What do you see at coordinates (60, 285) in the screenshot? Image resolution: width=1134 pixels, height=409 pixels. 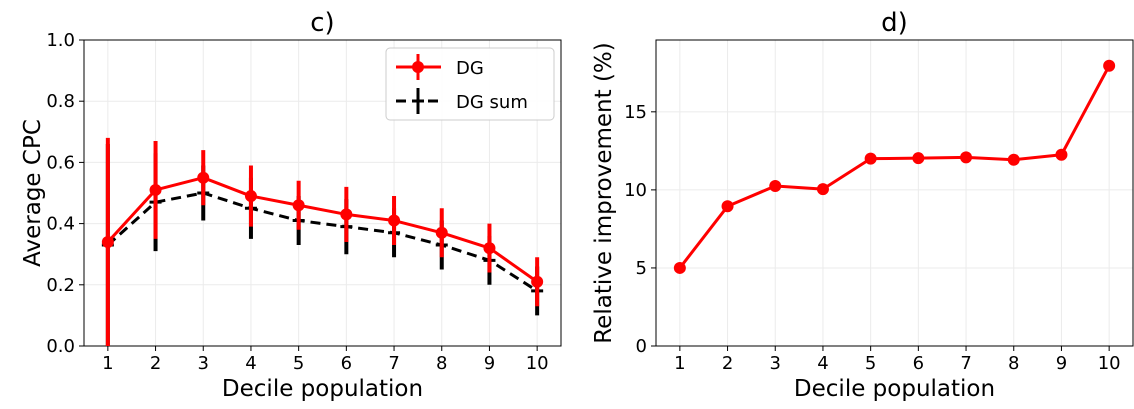 I see `chart0-y-tick-label: 0.2` at bounding box center [60, 285].